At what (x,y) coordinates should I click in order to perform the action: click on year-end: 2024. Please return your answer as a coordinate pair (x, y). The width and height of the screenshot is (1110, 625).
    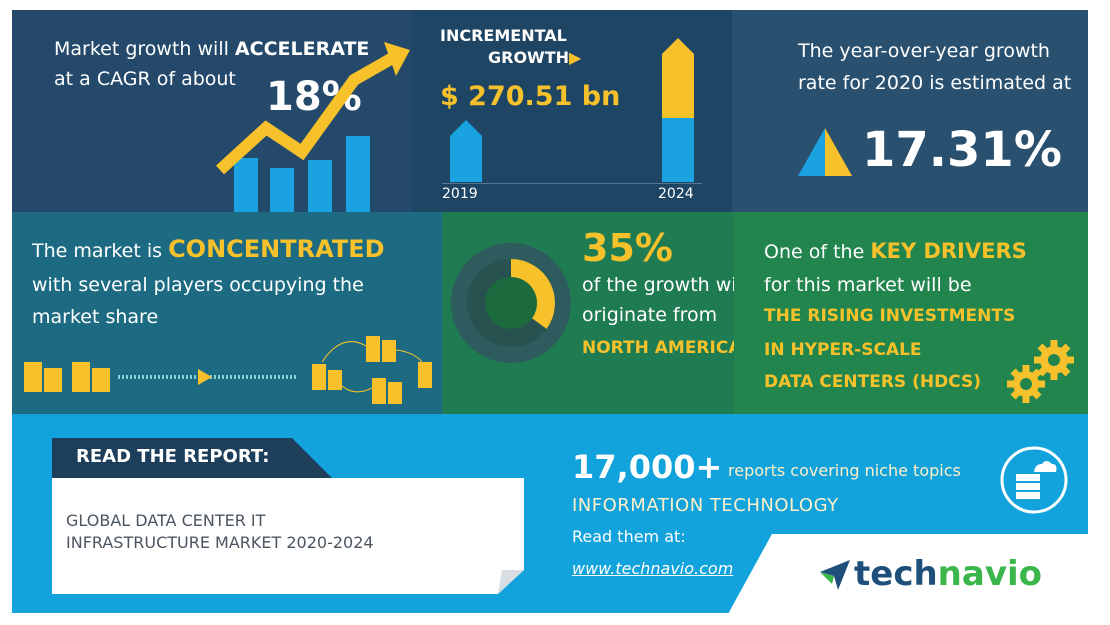
    Looking at the image, I should click on (676, 194).